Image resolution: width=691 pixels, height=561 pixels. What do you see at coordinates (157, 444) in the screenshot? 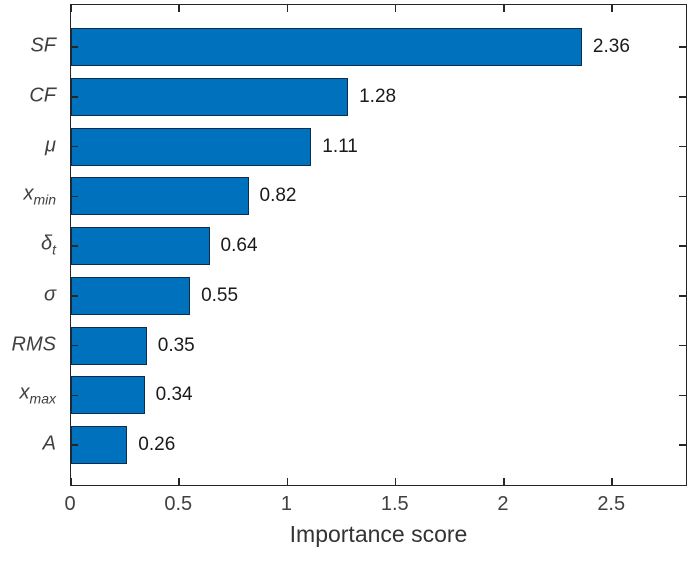
I see `bar-value-label: 0.26` at bounding box center [157, 444].